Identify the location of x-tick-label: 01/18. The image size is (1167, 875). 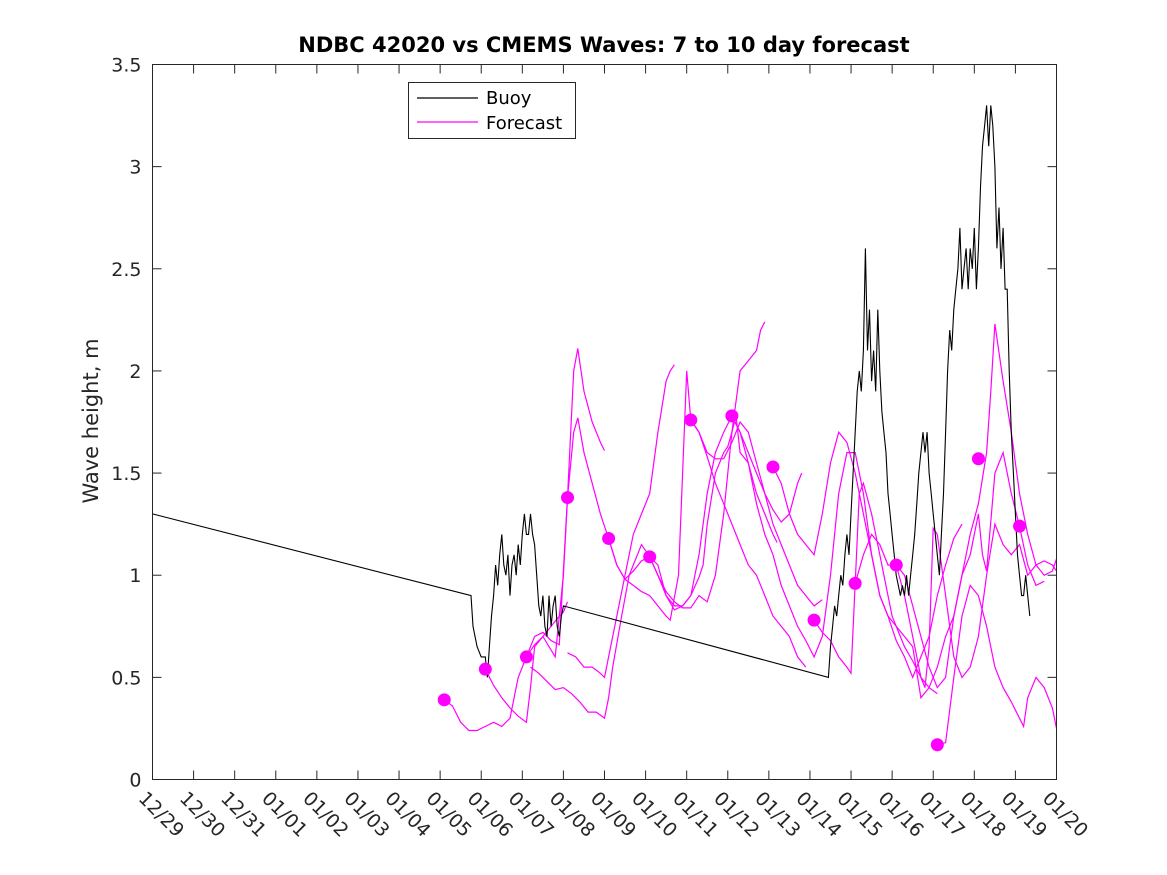
(983, 814).